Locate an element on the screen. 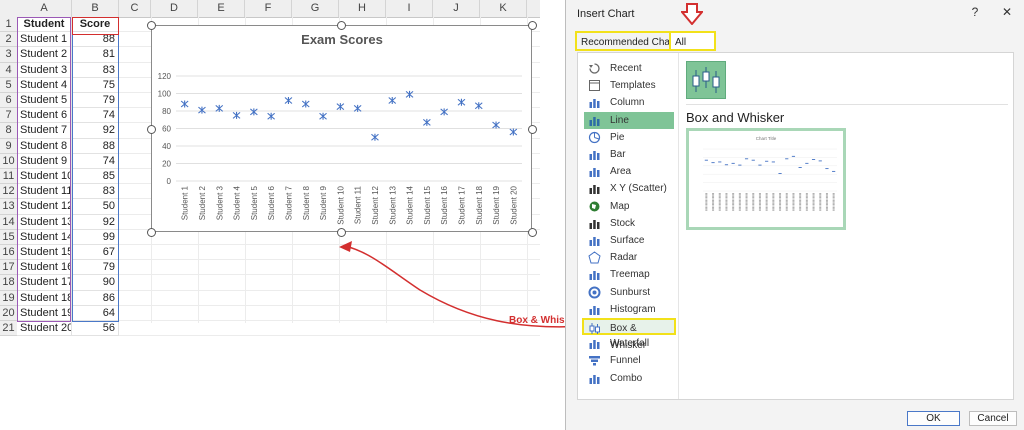 The width and height of the screenshot is (1024, 430). row-header: 16 is located at coordinates (8, 253).